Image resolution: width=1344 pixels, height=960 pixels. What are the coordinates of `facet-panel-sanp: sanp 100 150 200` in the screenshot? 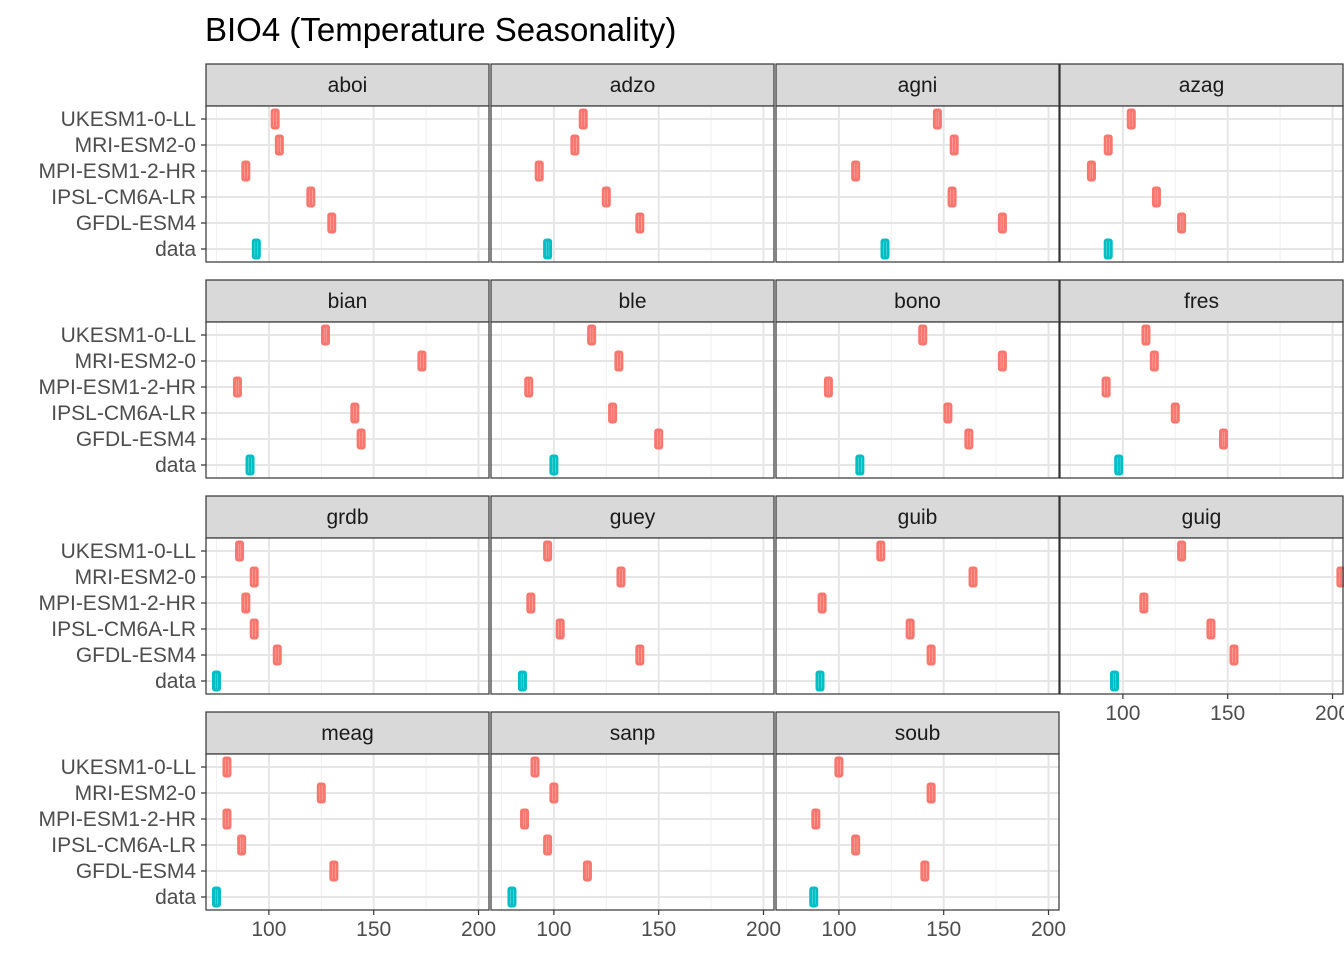 It's located at (635, 826).